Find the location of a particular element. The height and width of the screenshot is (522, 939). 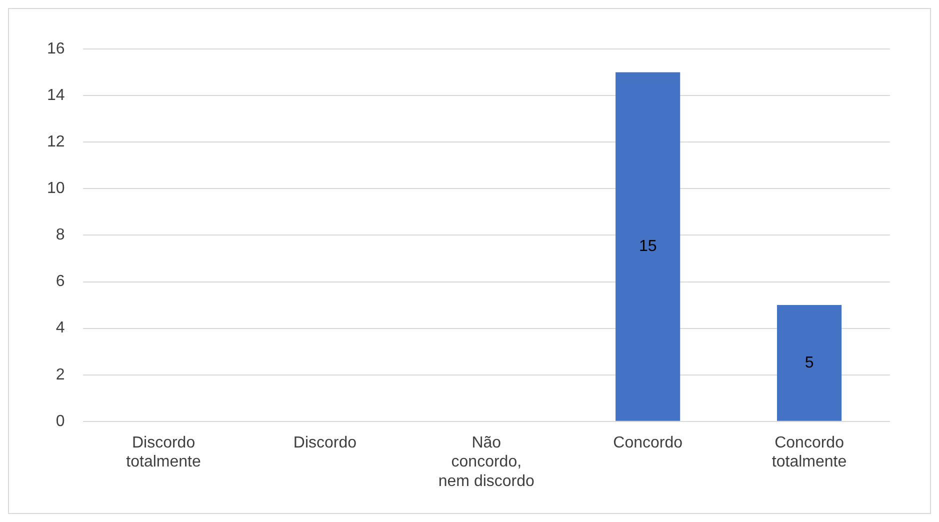

x-tick-label: Discordo is located at coordinates (325, 443).